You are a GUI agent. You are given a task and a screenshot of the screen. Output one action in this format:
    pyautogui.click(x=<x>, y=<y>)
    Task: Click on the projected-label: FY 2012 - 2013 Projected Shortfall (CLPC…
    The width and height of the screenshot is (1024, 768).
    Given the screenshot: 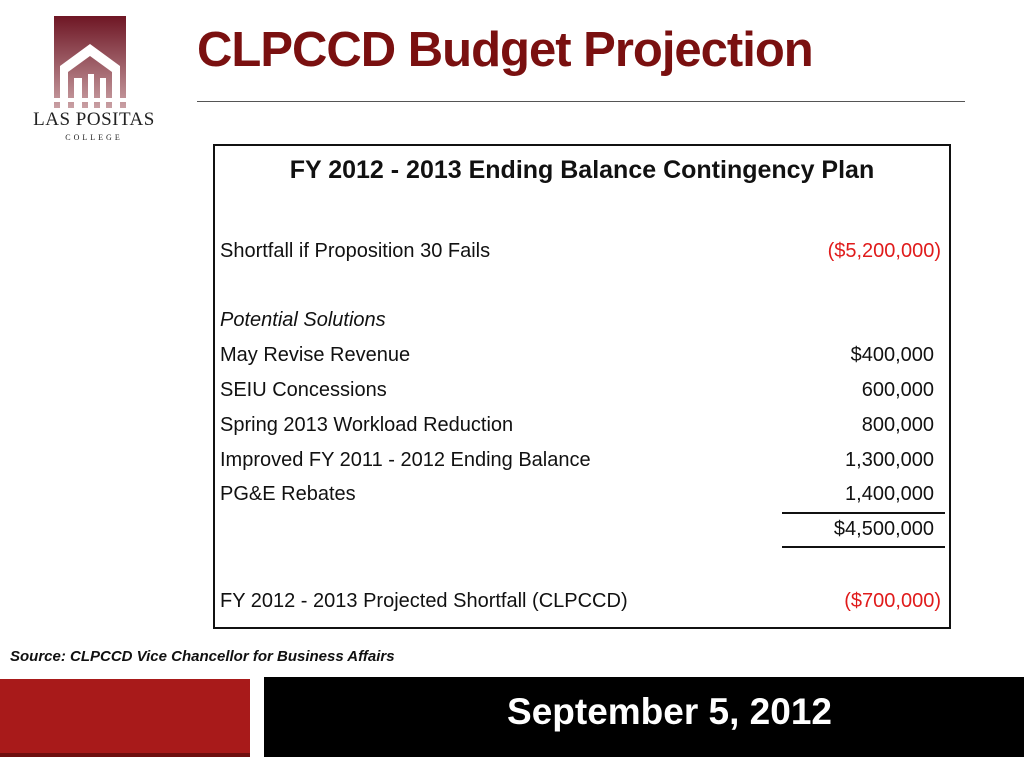 What is the action you would take?
    pyautogui.click(x=424, y=601)
    